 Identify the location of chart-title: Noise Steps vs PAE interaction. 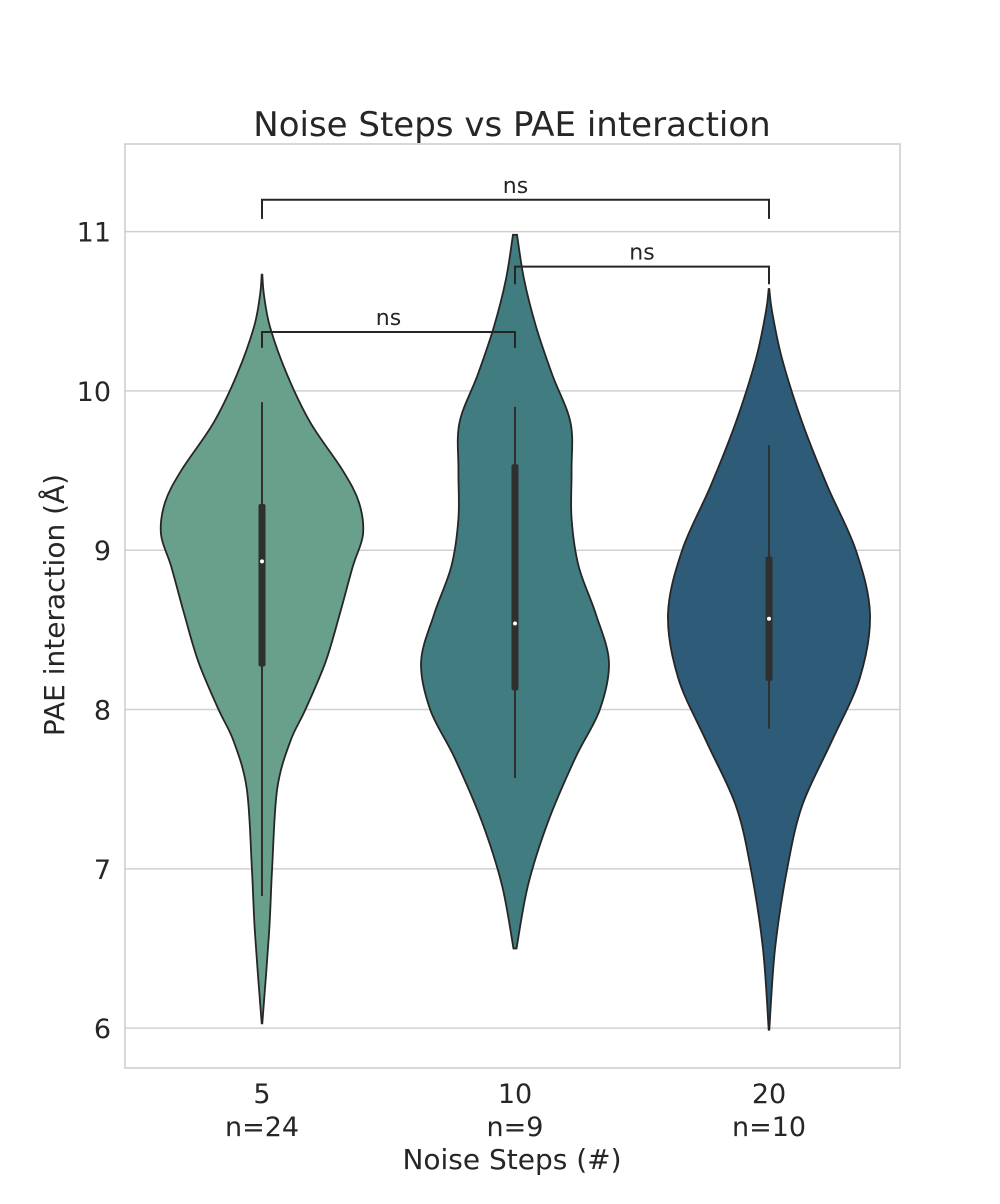
(511, 125).